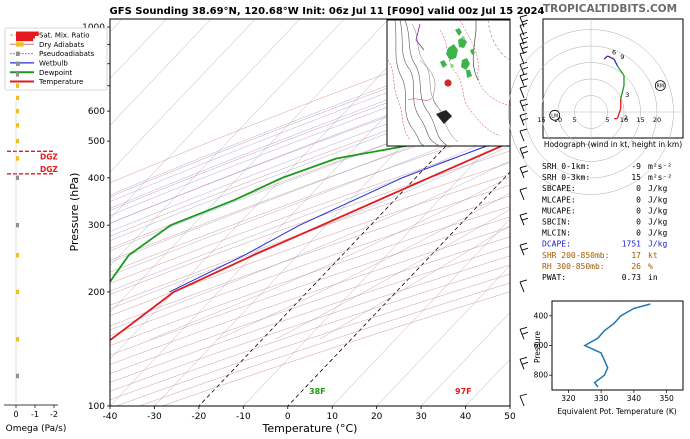 This screenshot has width=690, height=439. Describe the element at coordinates (36, 429) in the screenshot. I see `omega-axis-label: Omega (Pa/s)` at that location.